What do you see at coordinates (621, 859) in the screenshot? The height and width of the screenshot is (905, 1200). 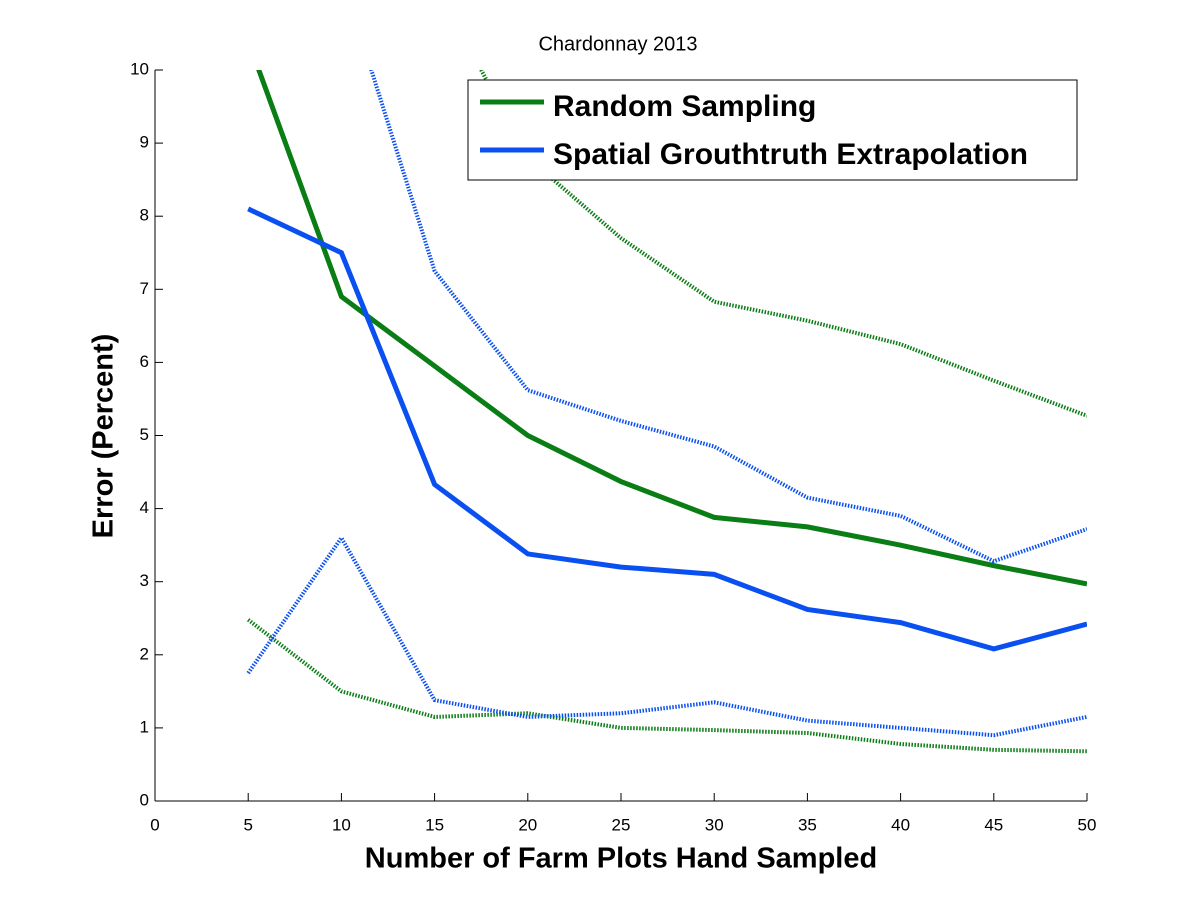 I see `x-axis-label: Number of Farm Plots Hand Sampled` at bounding box center [621, 859].